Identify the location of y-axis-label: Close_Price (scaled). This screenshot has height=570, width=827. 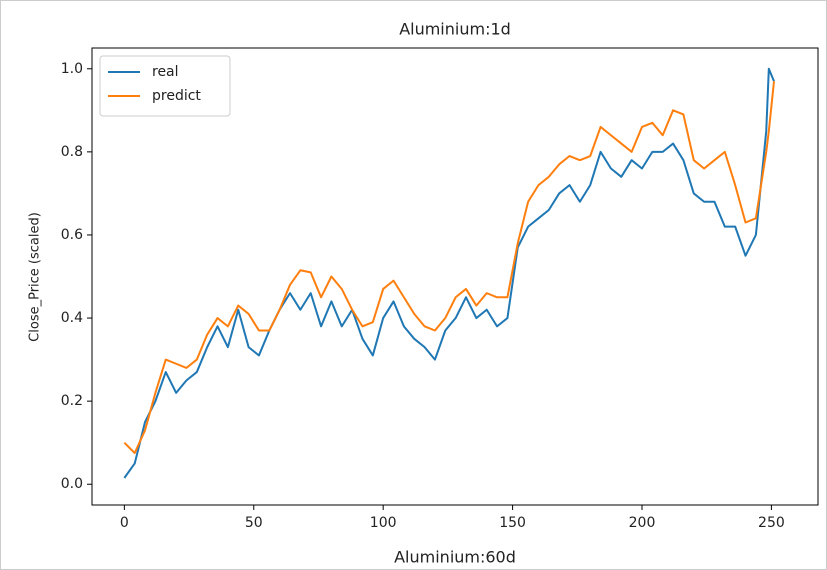
(35, 277).